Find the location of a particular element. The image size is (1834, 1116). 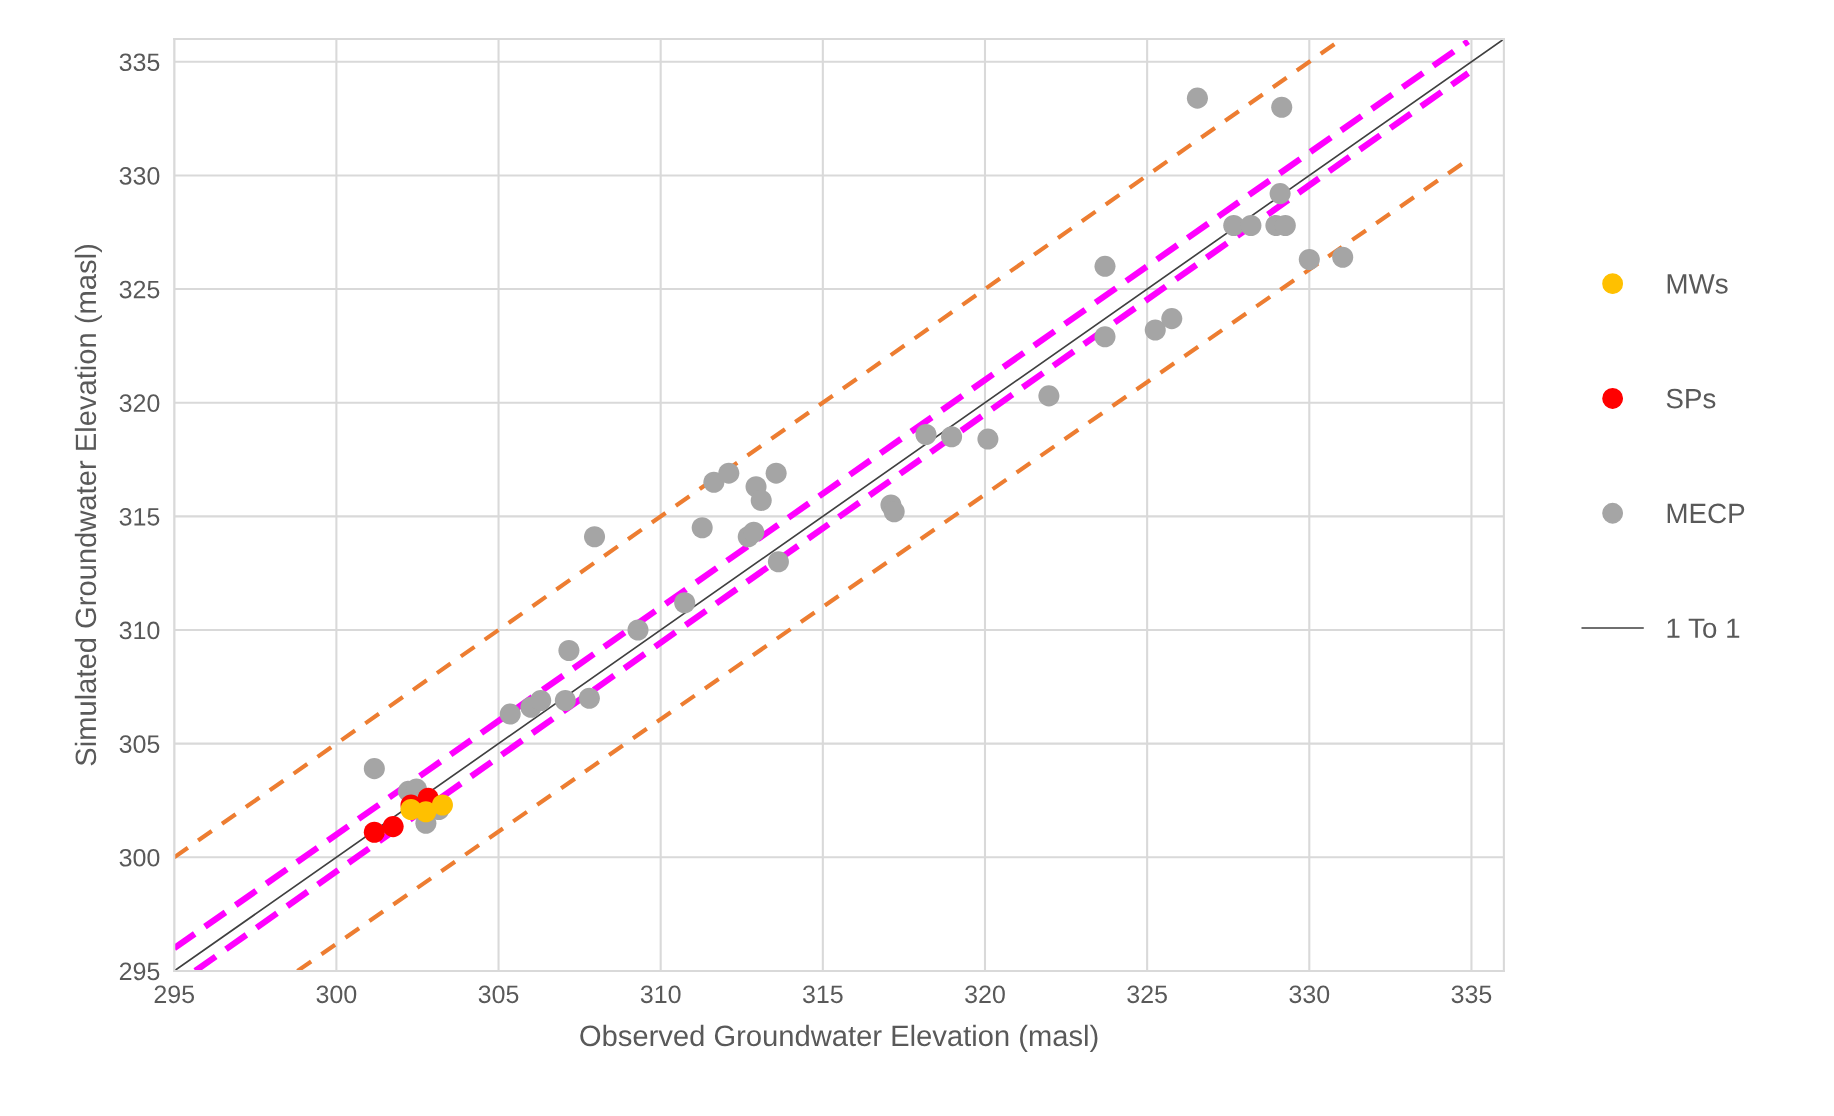

legend-label: MWs is located at coordinates (1697, 284).